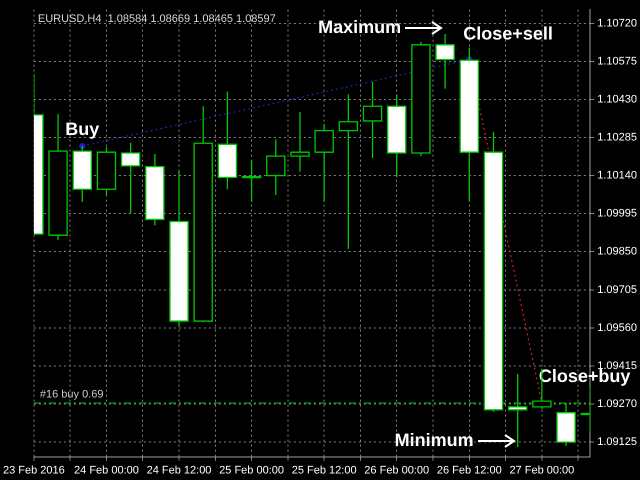  I want to click on annotation: Maximum, so click(360, 26).